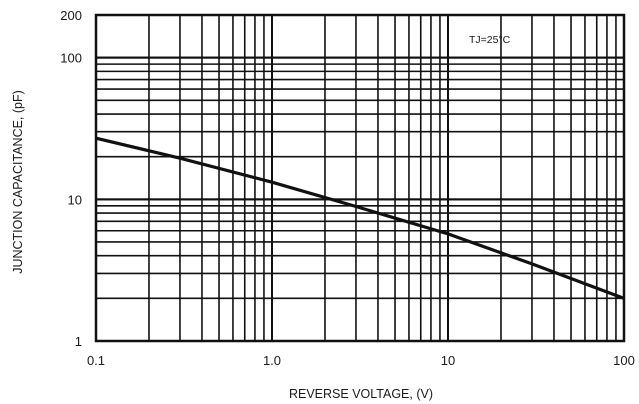 The image size is (639, 404). What do you see at coordinates (71, 178) in the screenshot?
I see `y-tick-labels: 1 10 100 200` at bounding box center [71, 178].